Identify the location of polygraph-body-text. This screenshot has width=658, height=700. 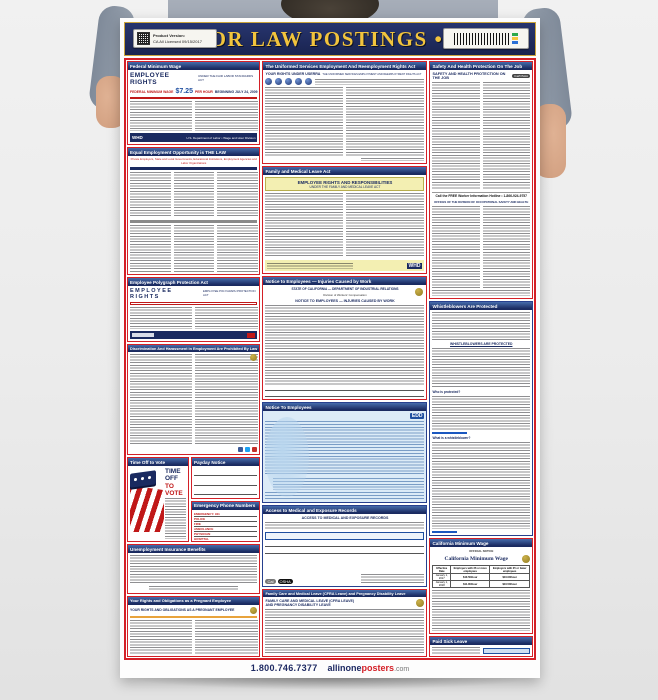
(194, 318).